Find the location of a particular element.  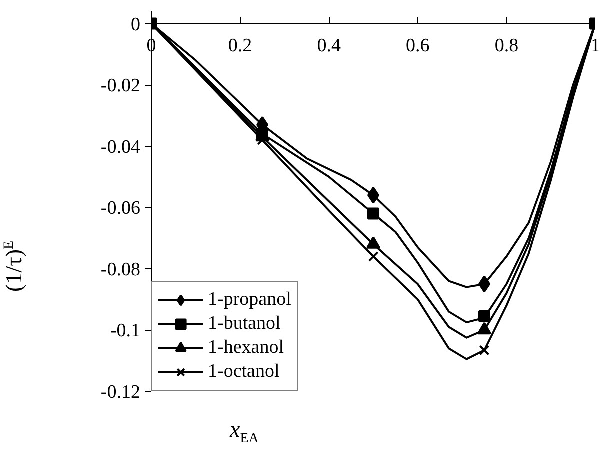

x-tick-label: 0.6 is located at coordinates (418, 46).